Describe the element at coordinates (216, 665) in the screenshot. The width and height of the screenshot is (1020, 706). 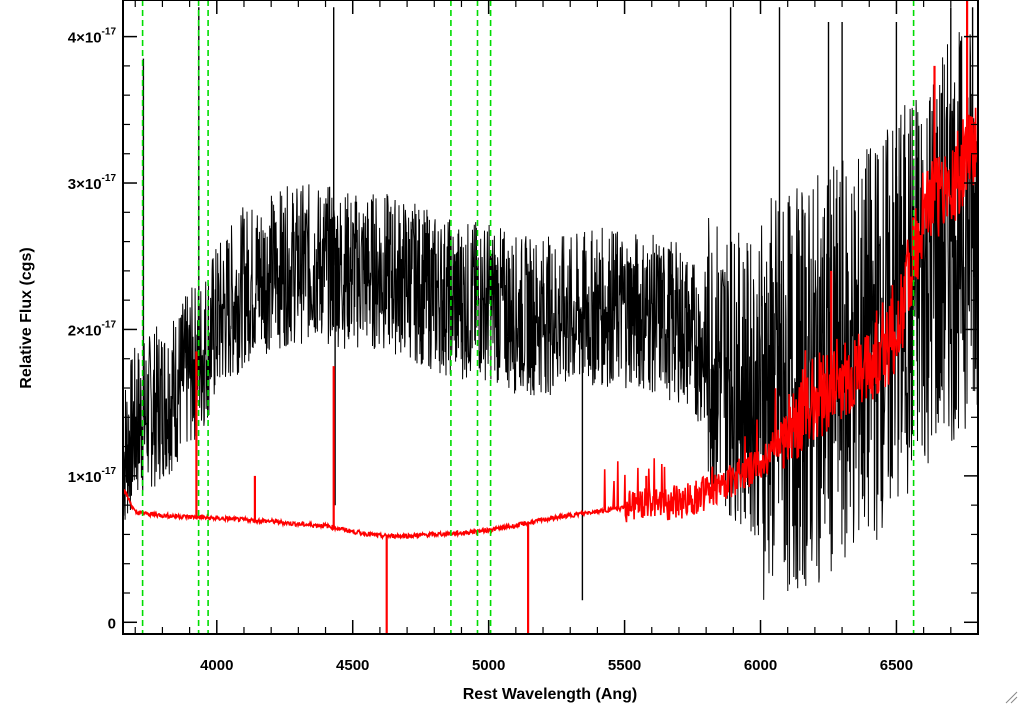
I see `x-tick-label-0: 4000` at that location.